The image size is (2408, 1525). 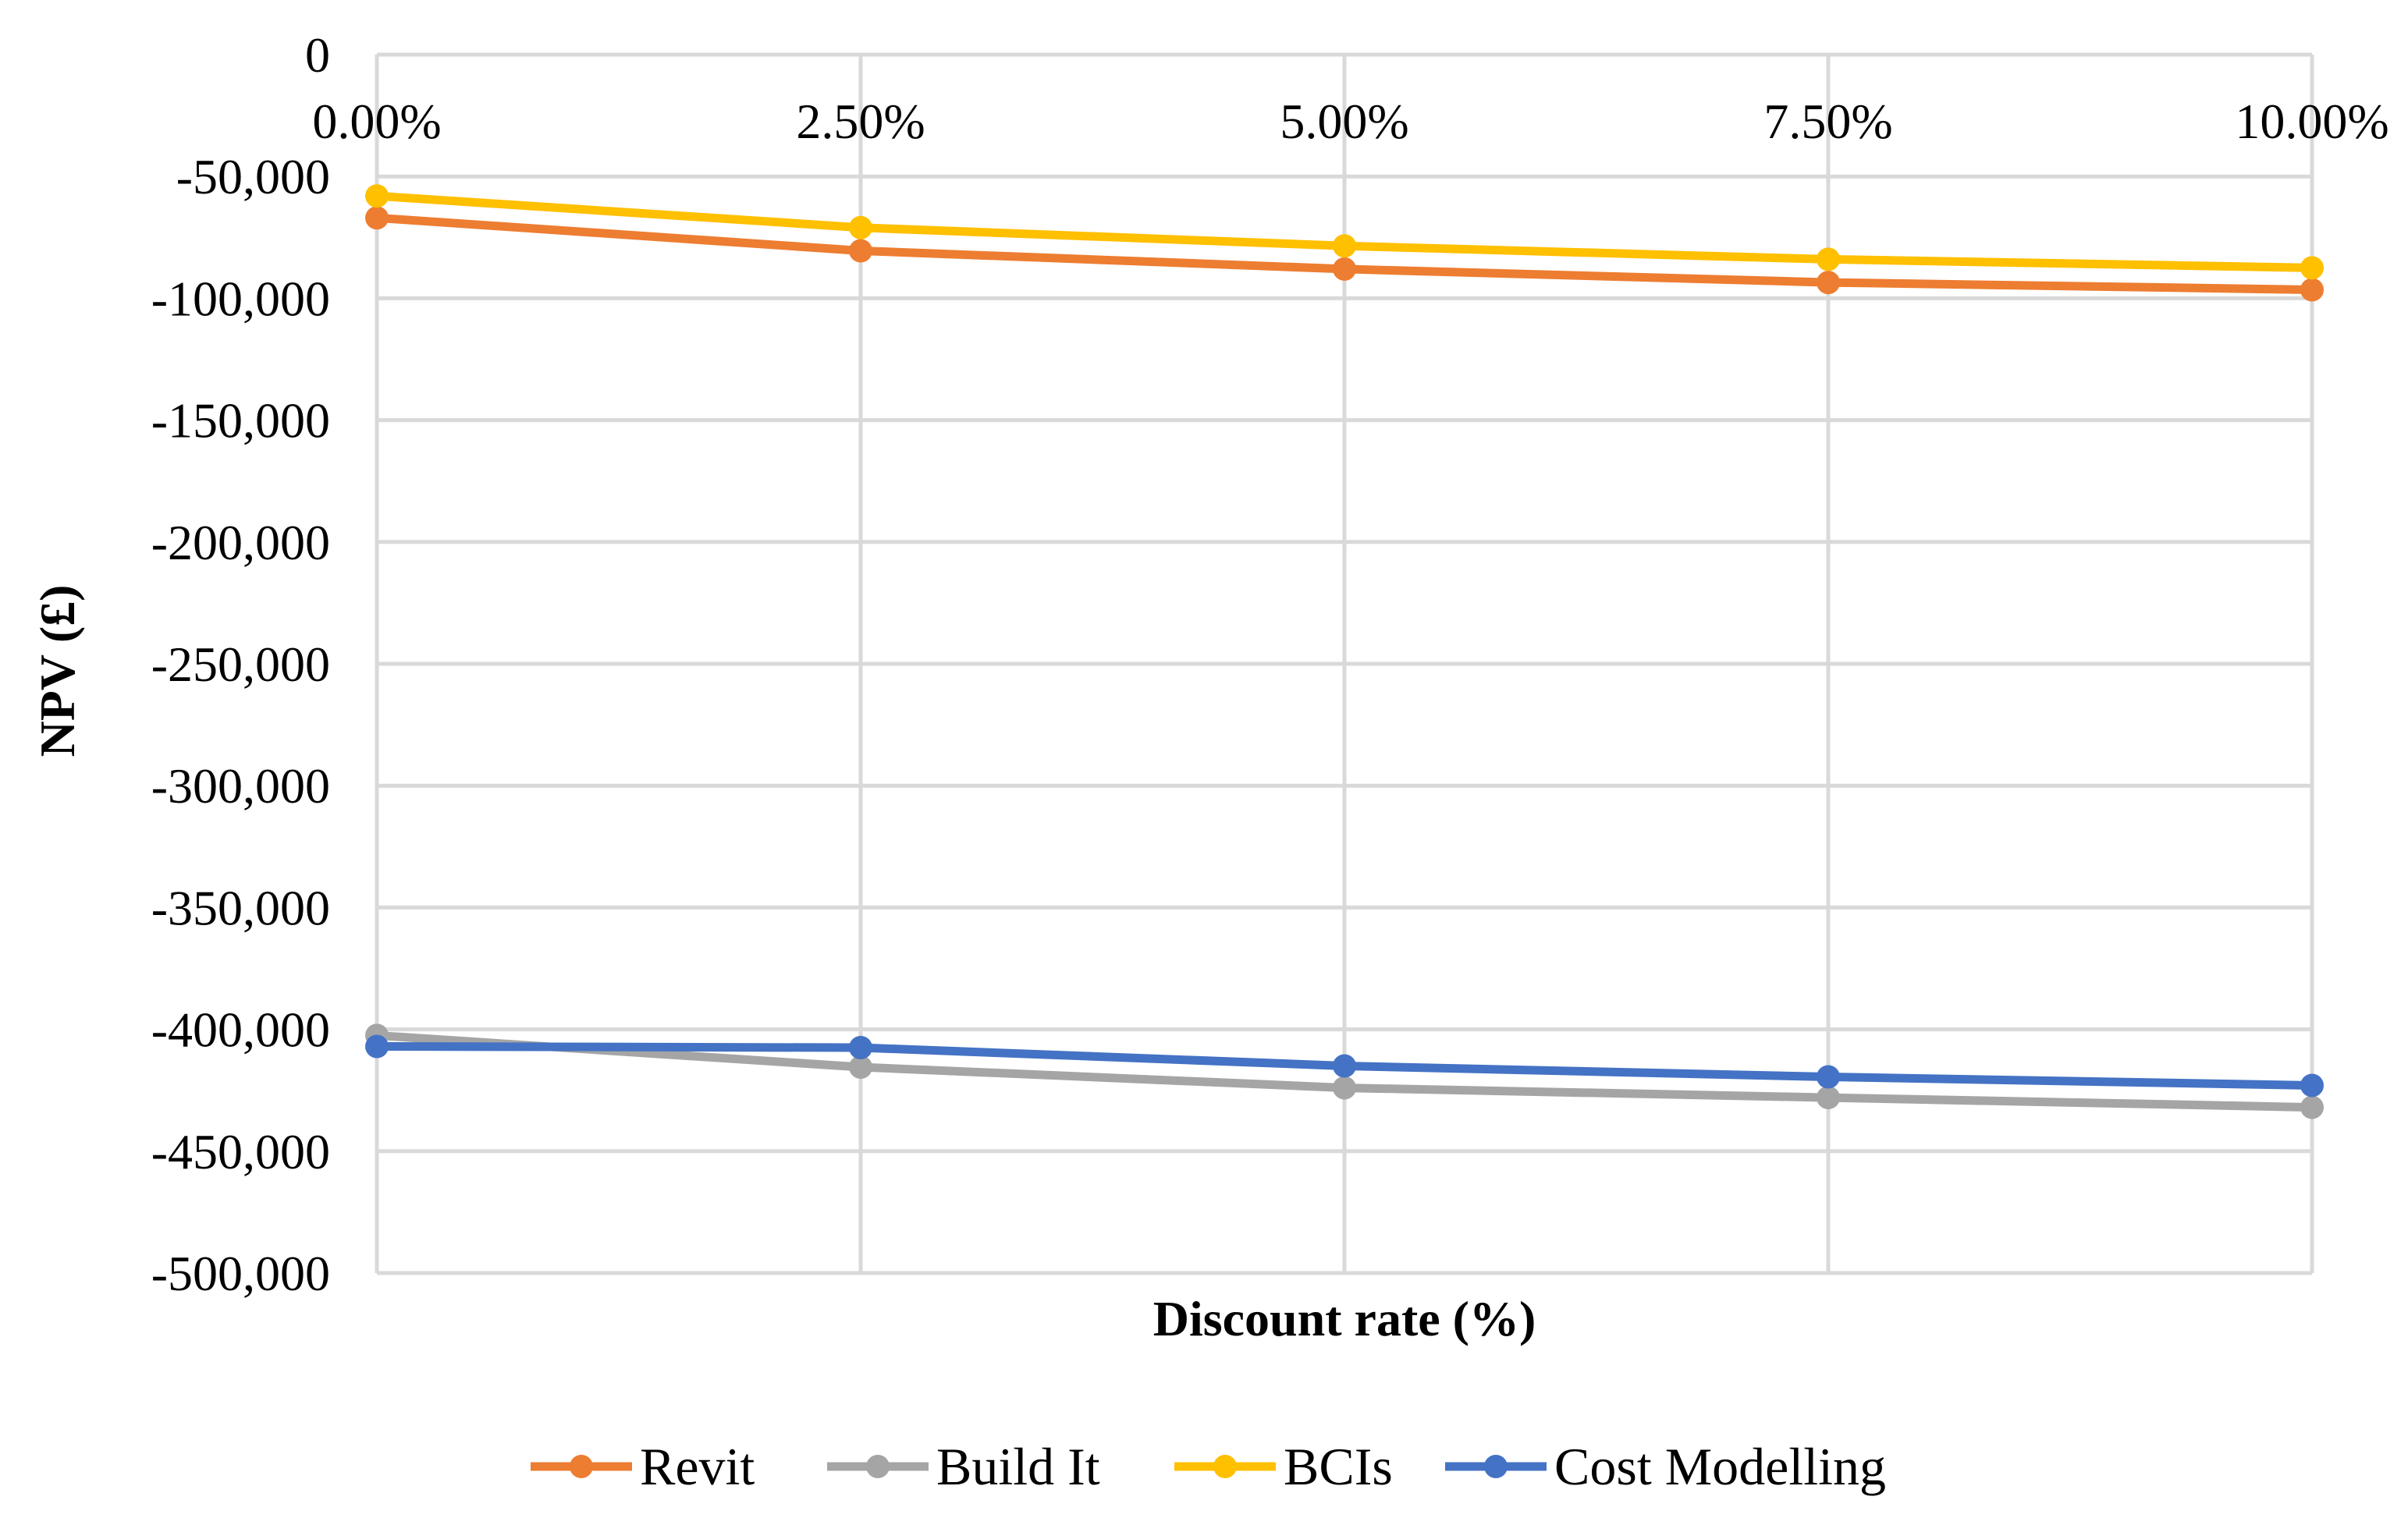 I want to click on y-tick-label: -100,000, so click(x=240, y=298).